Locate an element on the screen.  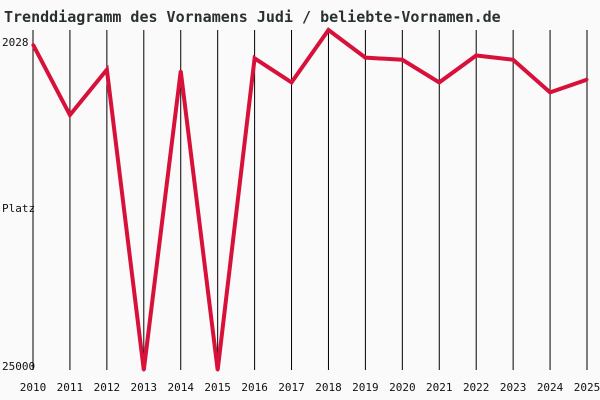
x-tick-2023: 2023 is located at coordinates (513, 387).